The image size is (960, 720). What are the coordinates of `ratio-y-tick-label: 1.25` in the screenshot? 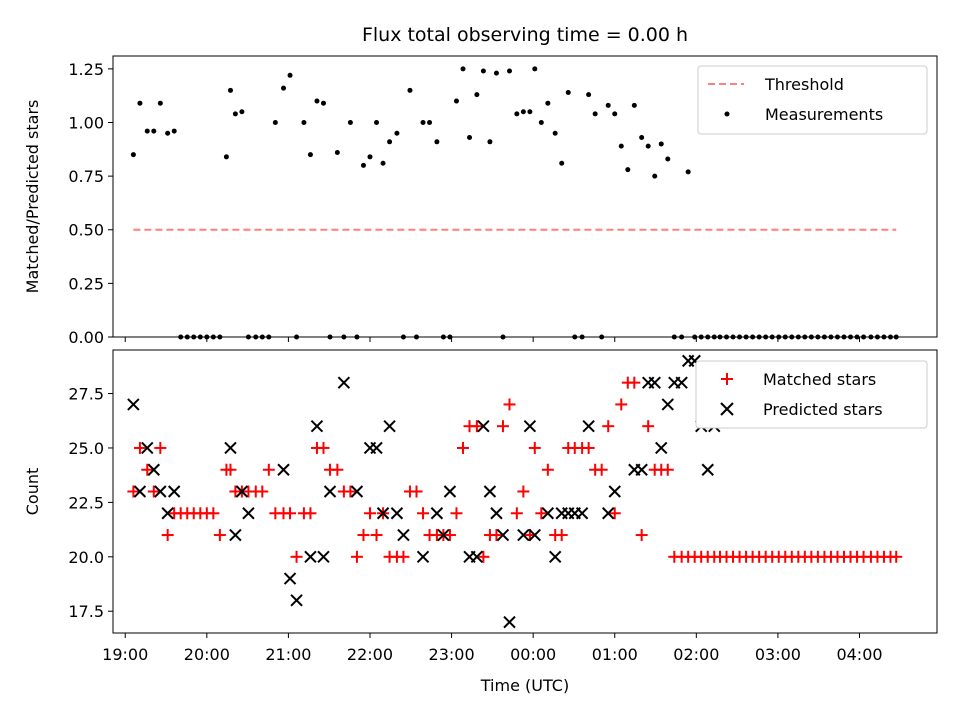 It's located at (86, 69).